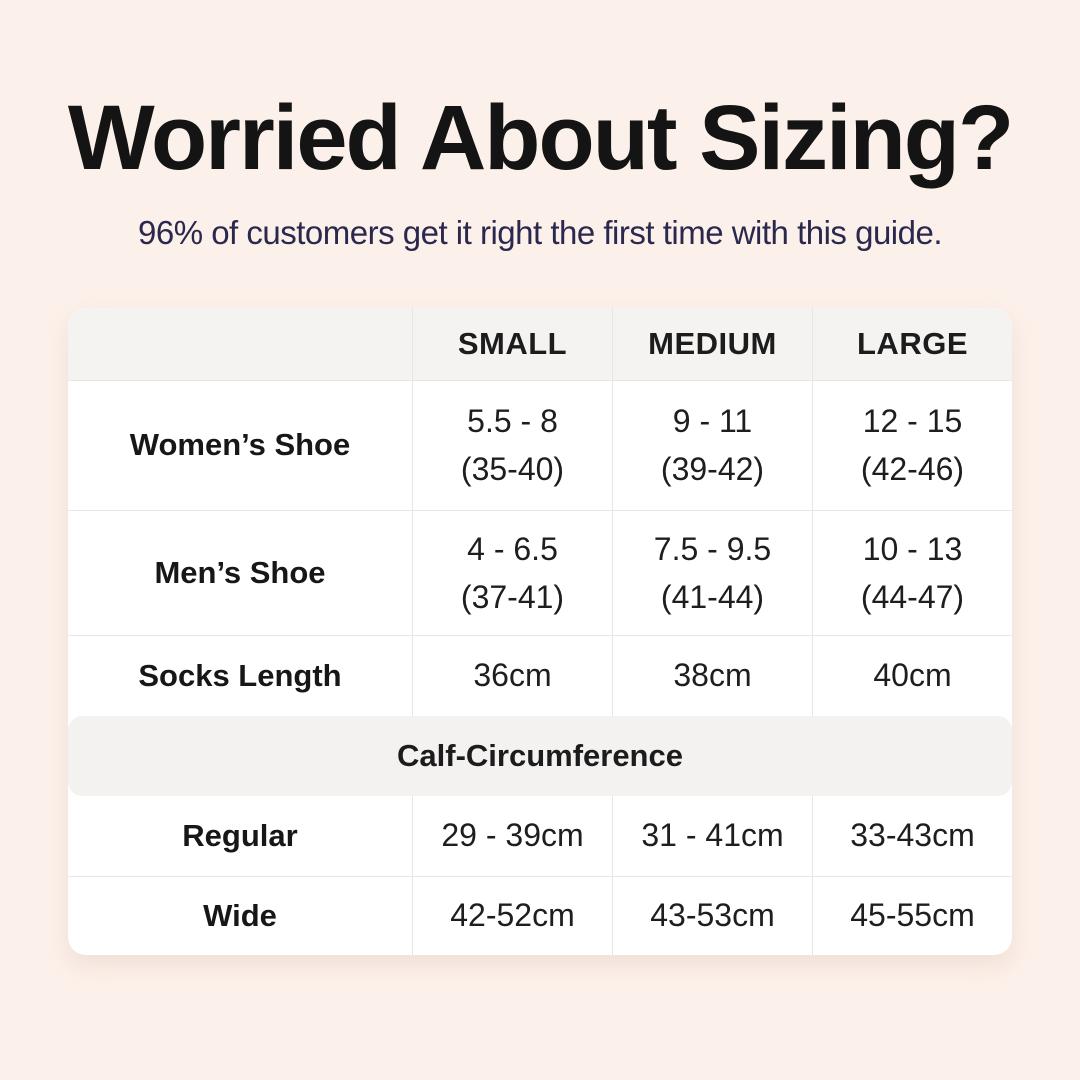 Image resolution: width=1080 pixels, height=1080 pixels. I want to click on table-corner-cell, so click(240, 343).